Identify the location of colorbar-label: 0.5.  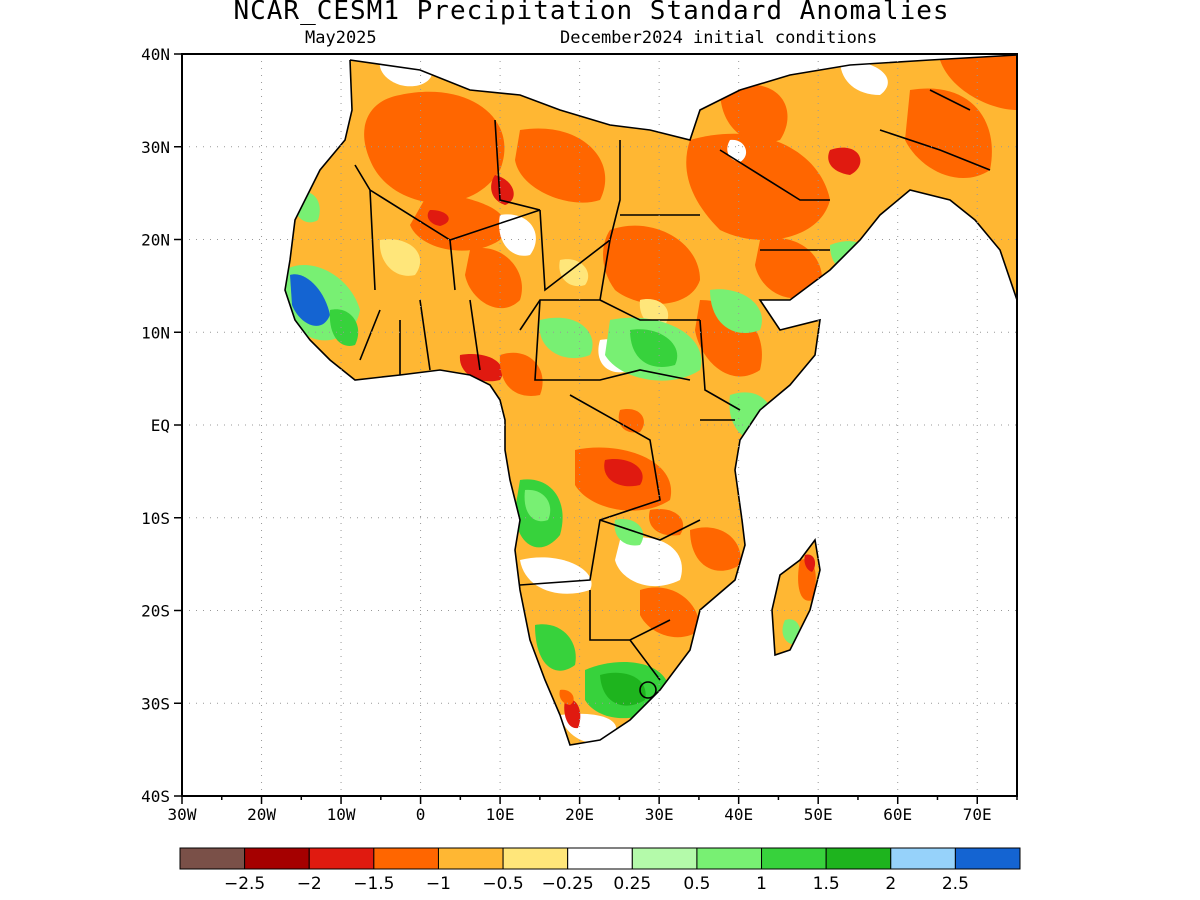
(696, 884).